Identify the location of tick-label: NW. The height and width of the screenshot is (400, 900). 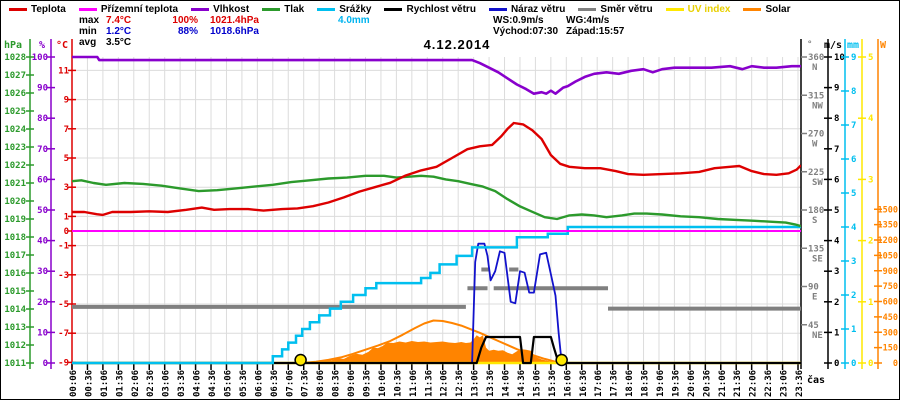
(817, 106).